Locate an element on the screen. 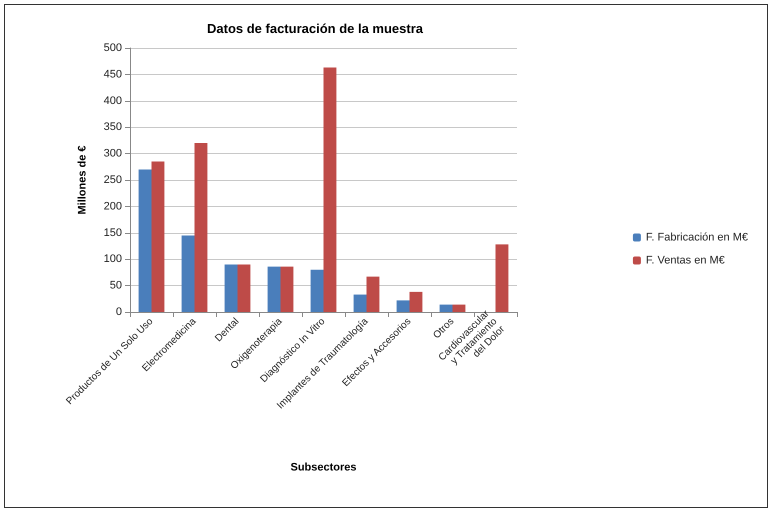  x-axis-title: Subsectores is located at coordinates (323, 468).